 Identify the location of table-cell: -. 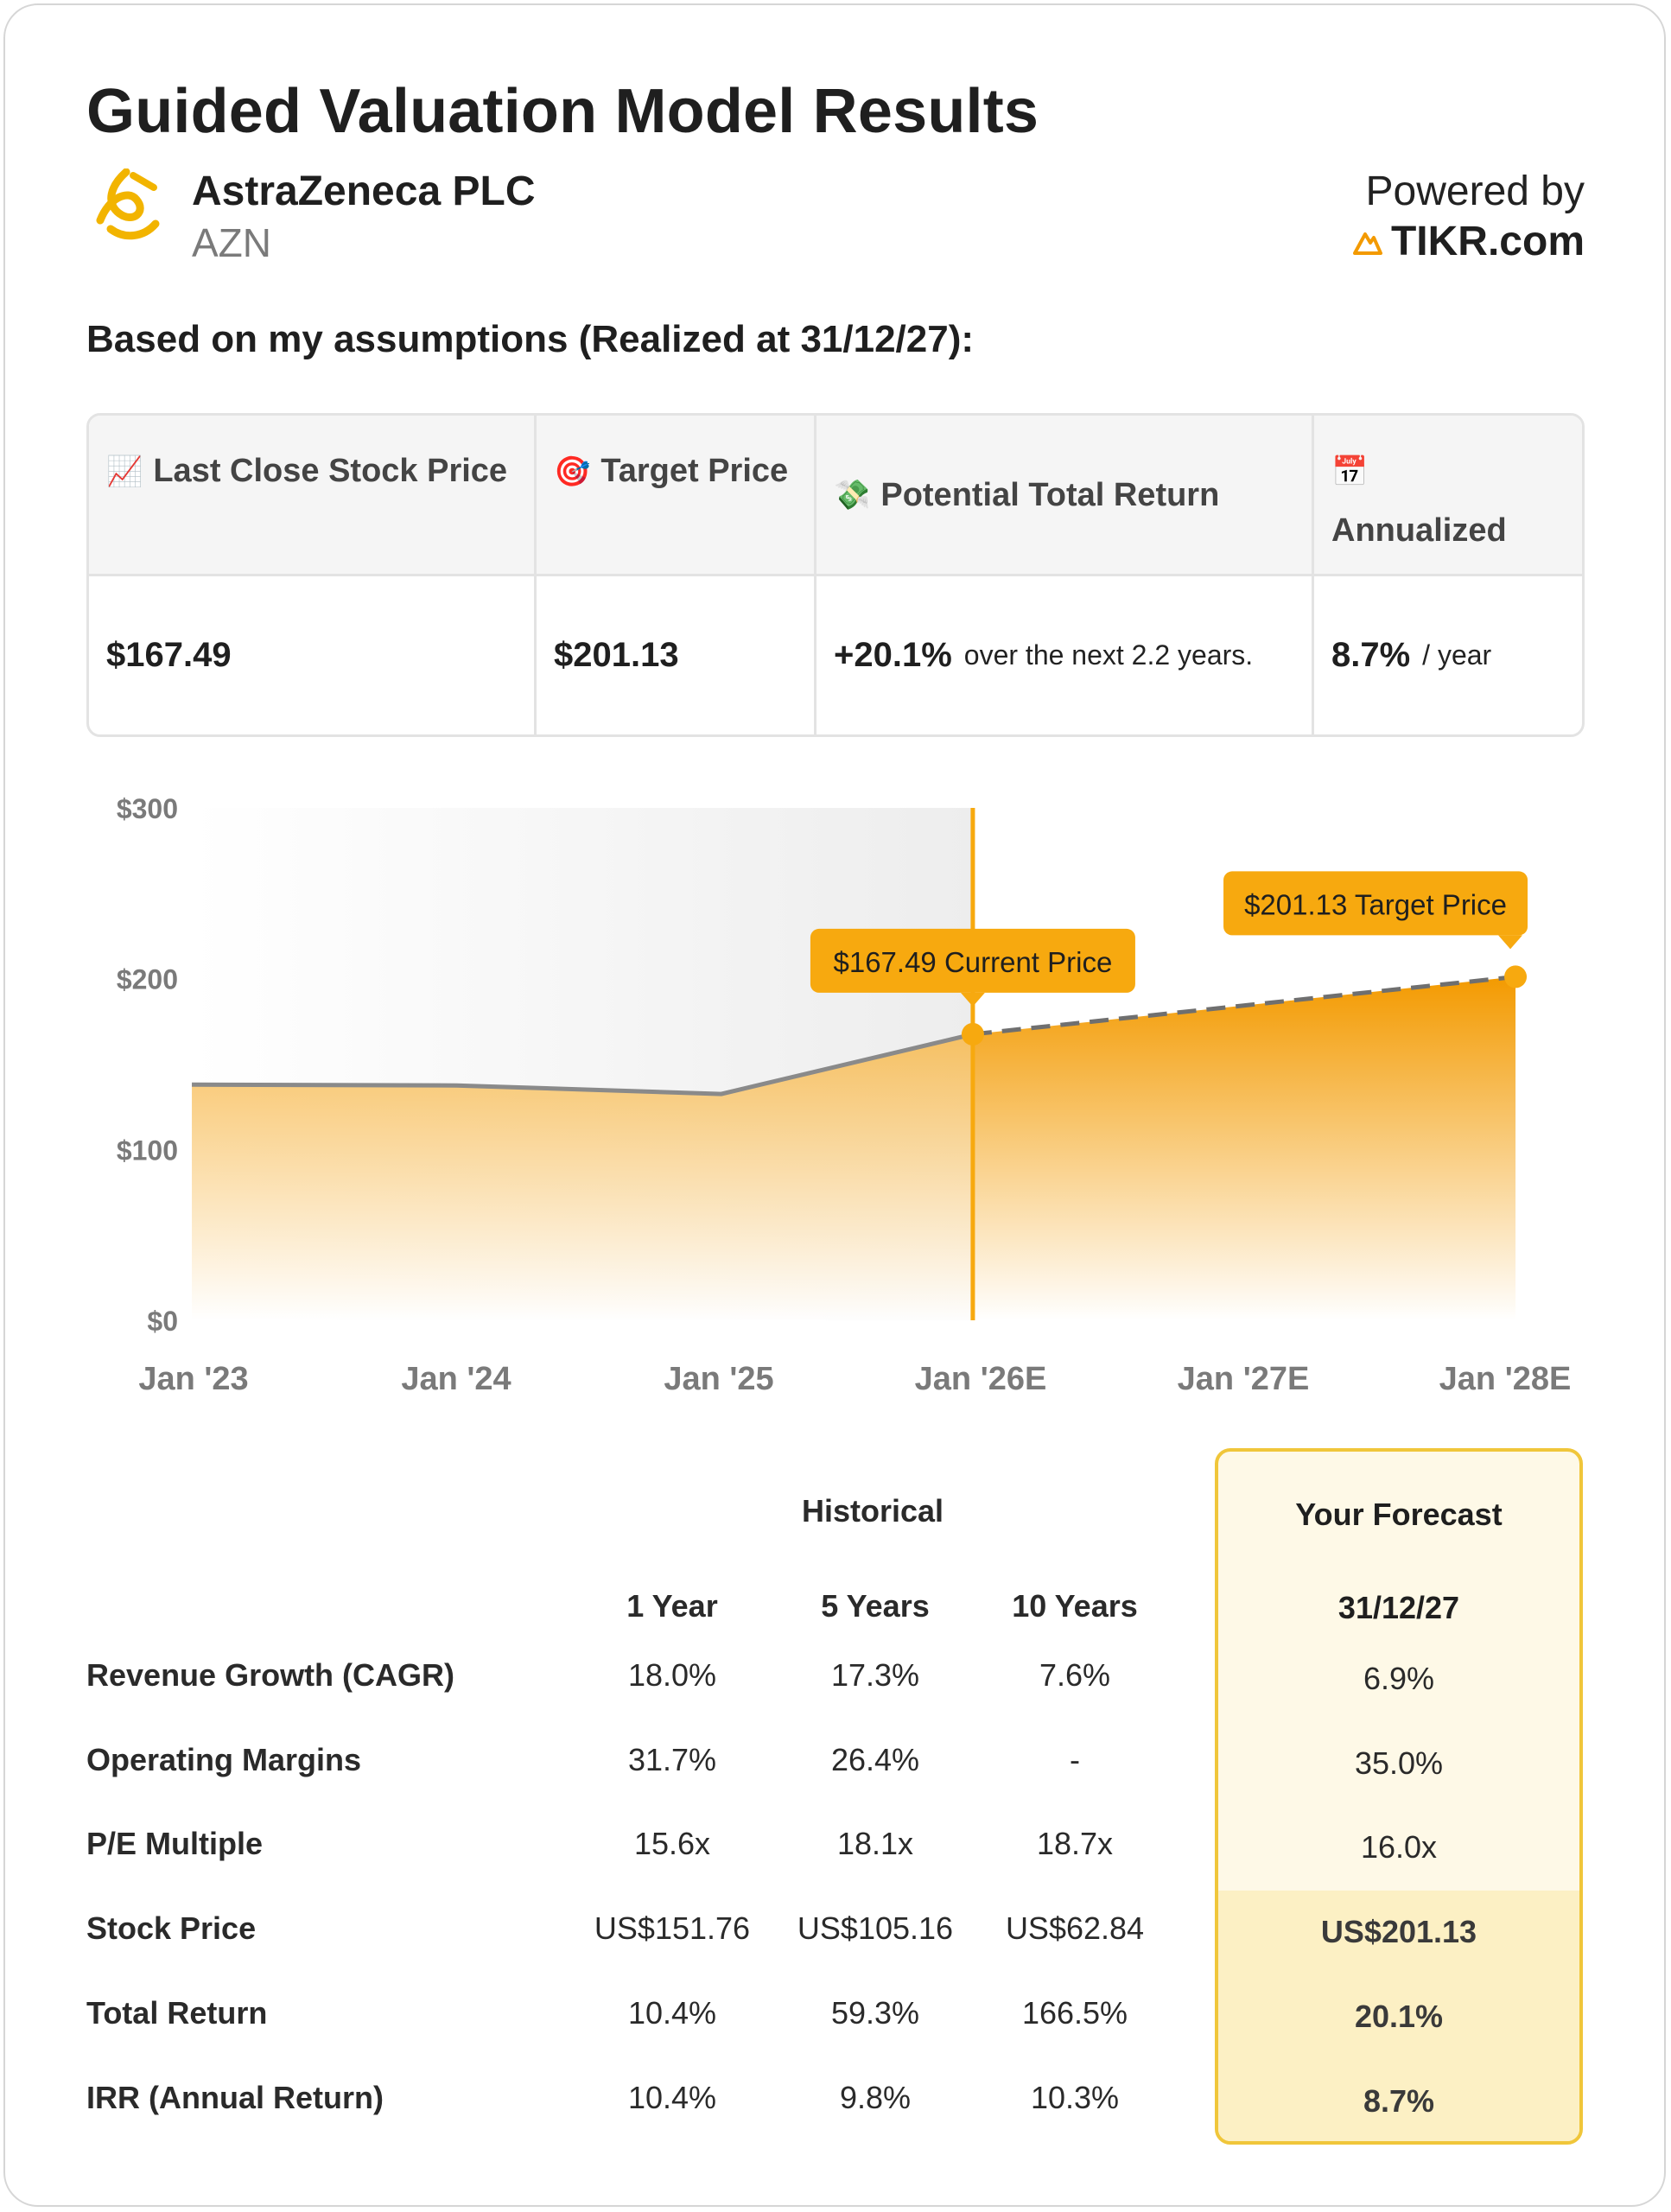
(1075, 1759).